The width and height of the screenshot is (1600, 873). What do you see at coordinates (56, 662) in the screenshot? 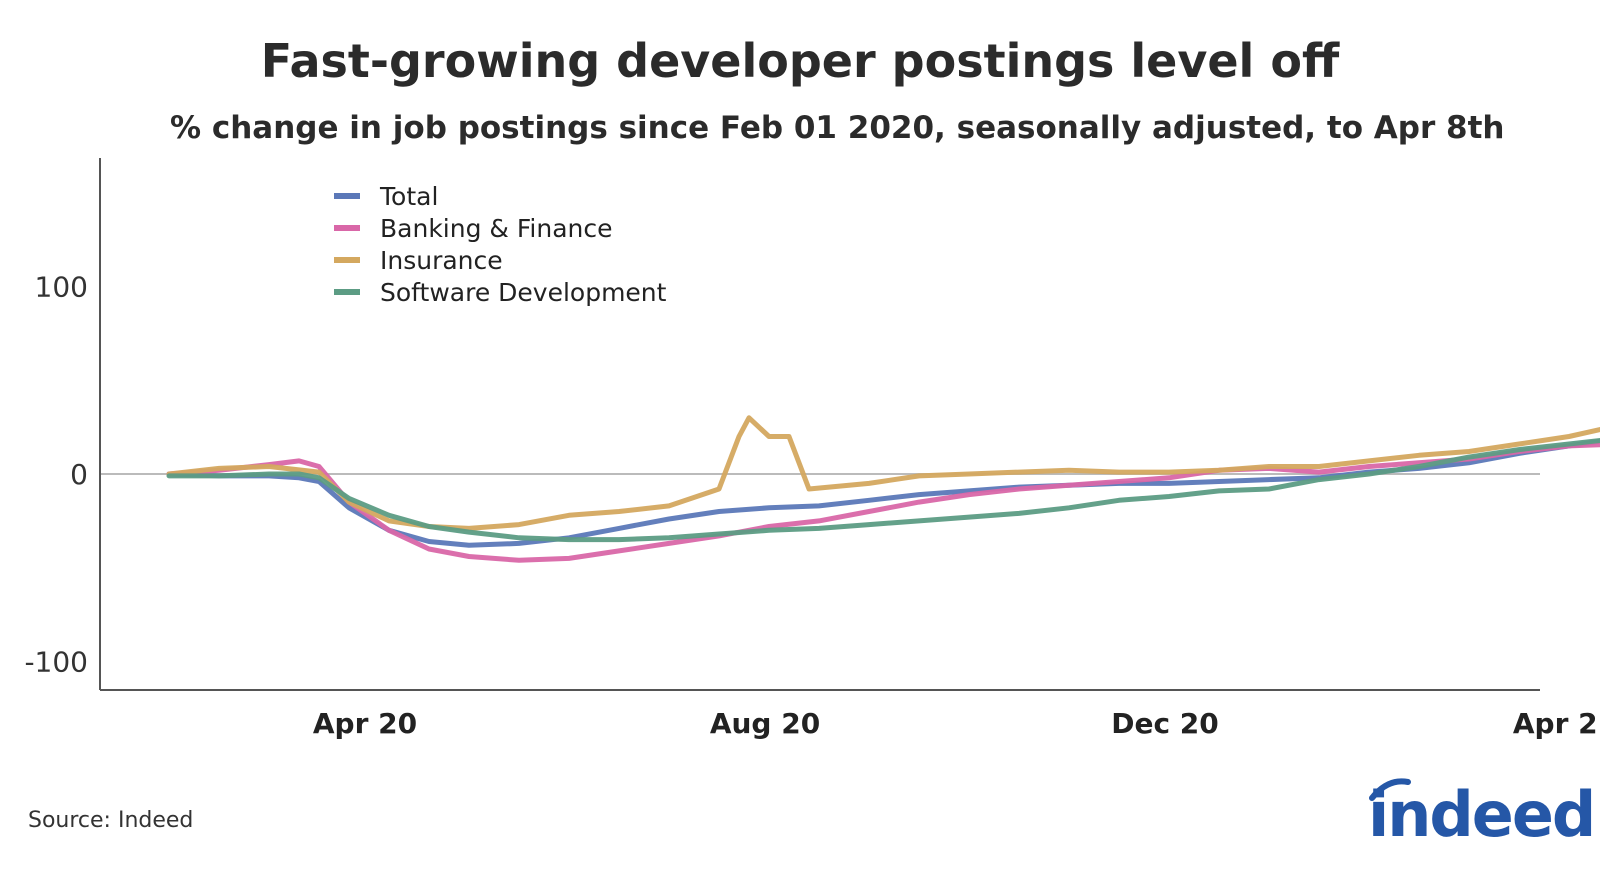
I see `y-tick-label: -100` at bounding box center [56, 662].